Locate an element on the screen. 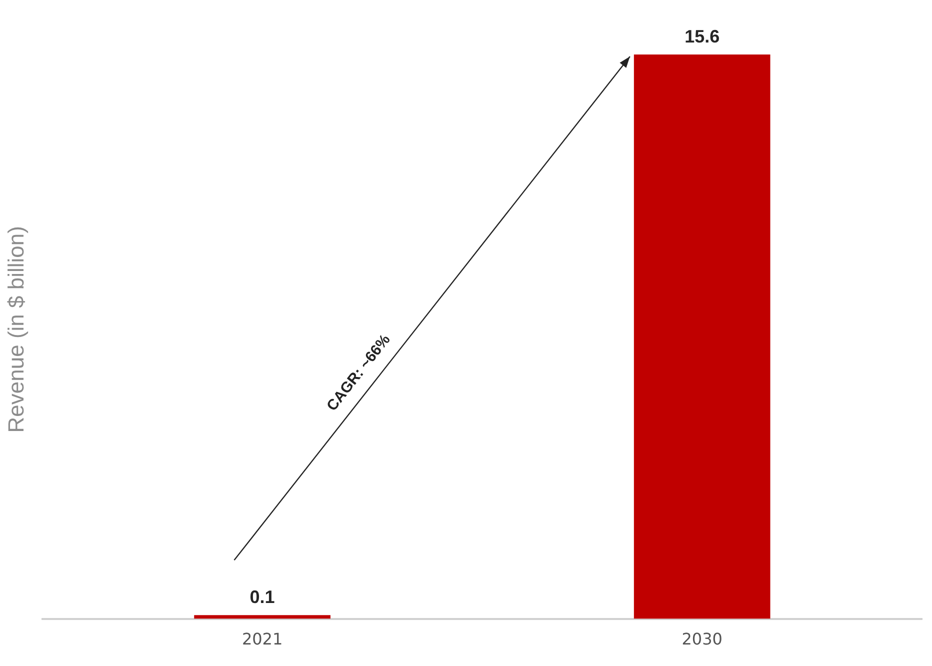  x-tick-label: 2030 is located at coordinates (702, 639).